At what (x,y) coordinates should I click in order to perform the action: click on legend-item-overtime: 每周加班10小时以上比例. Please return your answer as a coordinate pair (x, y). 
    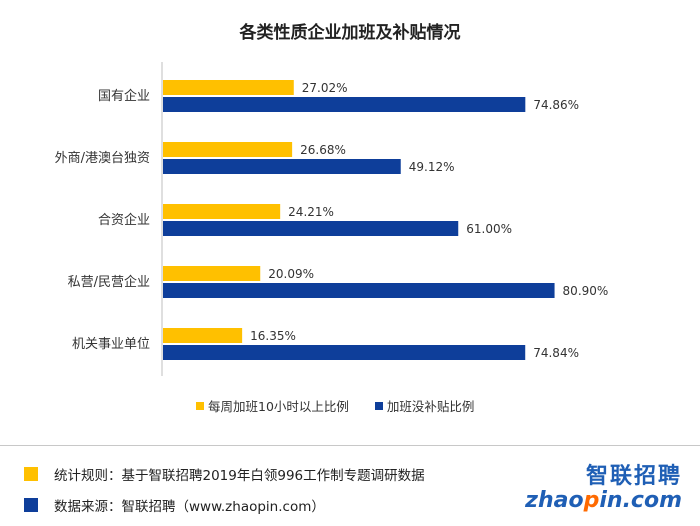
    Looking at the image, I should click on (272, 405).